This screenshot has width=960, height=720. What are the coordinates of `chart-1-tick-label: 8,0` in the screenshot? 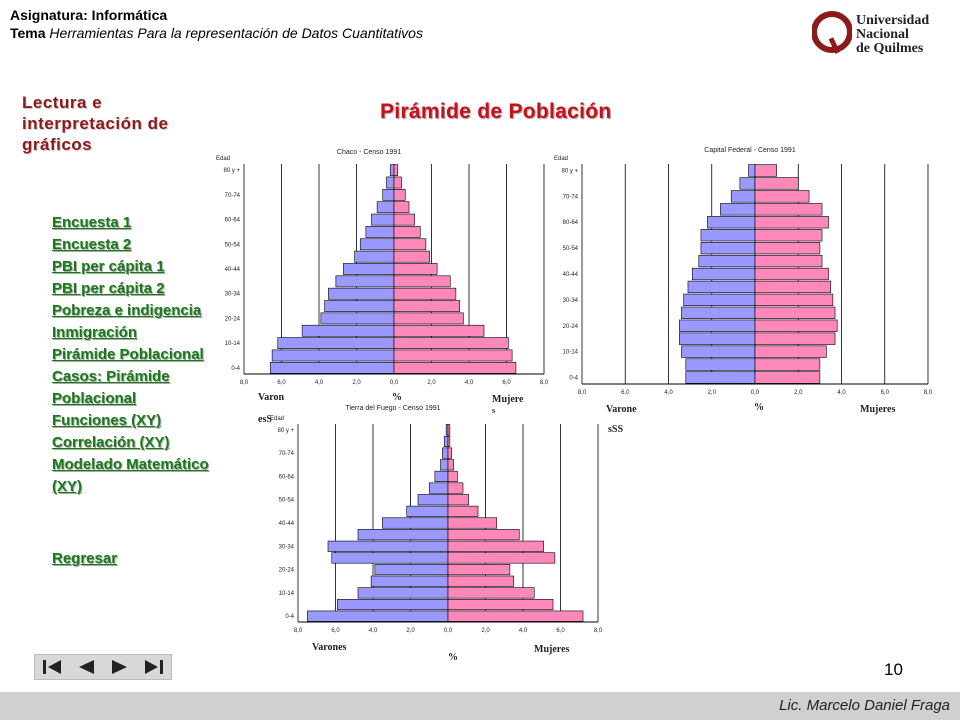 It's located at (582, 393).